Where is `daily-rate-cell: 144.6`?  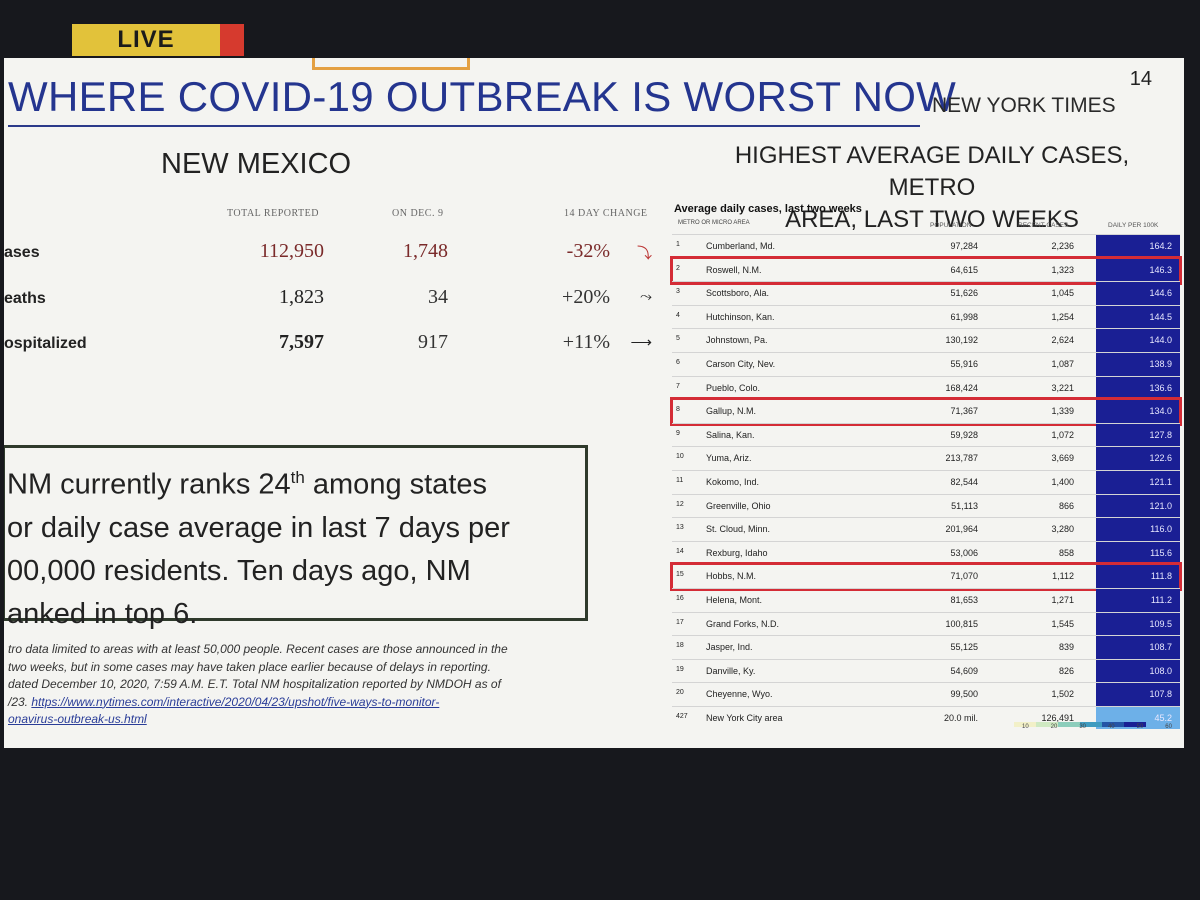 daily-rate-cell: 144.6 is located at coordinates (1138, 293).